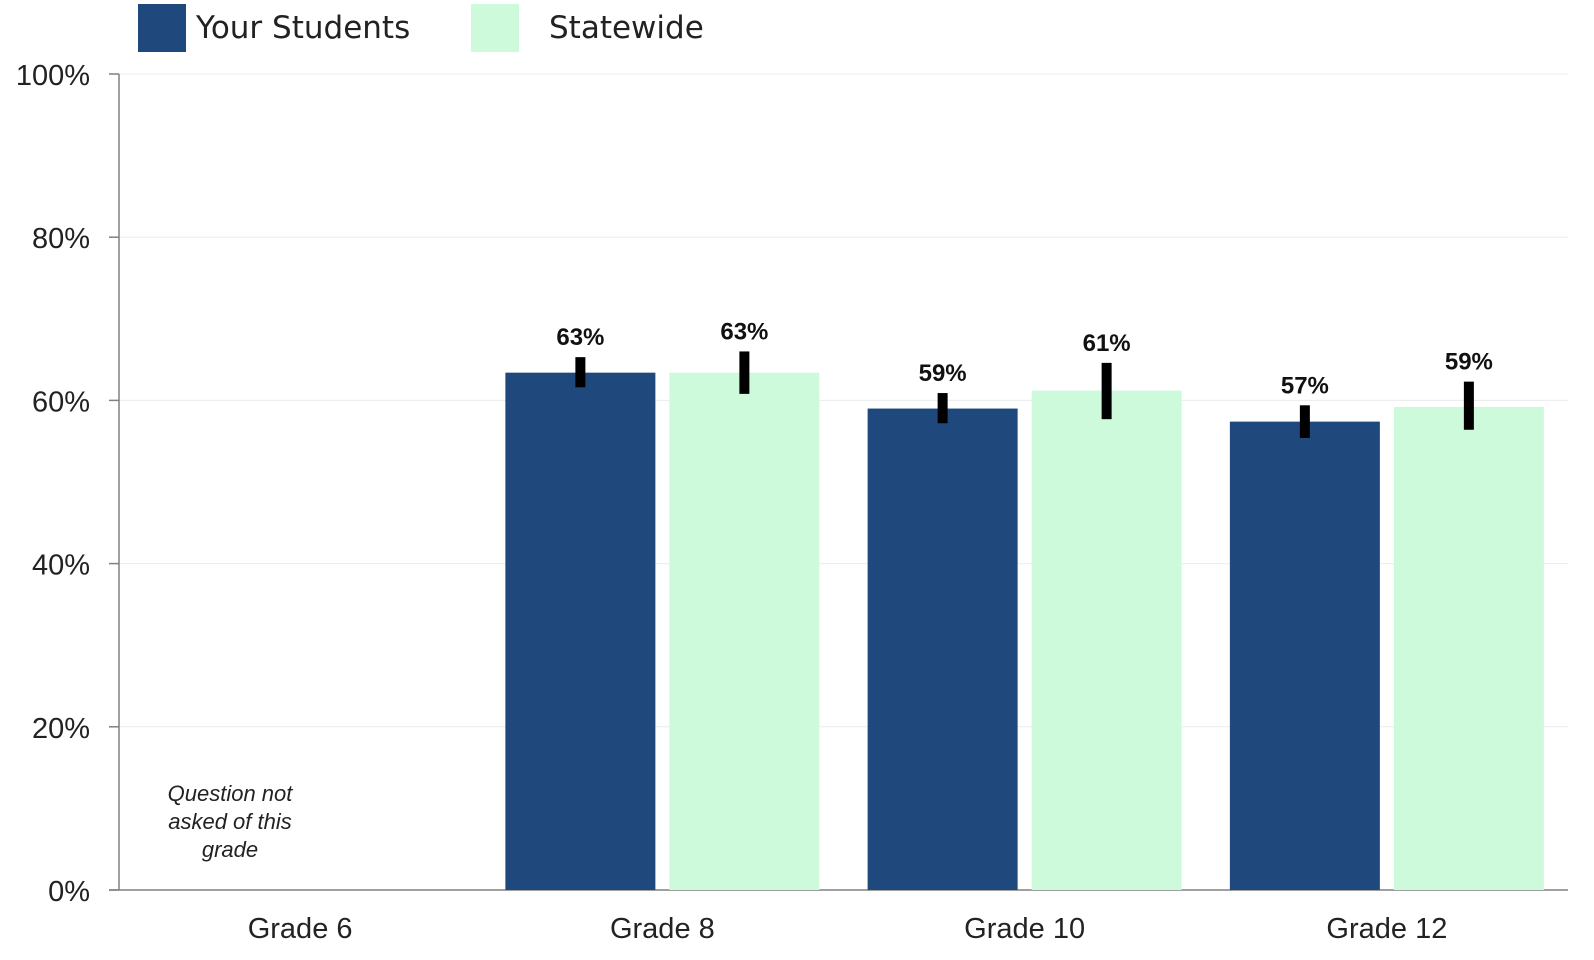 This screenshot has height=960, width=1594. What do you see at coordinates (61, 729) in the screenshot?
I see `y-tick-label: 20%` at bounding box center [61, 729].